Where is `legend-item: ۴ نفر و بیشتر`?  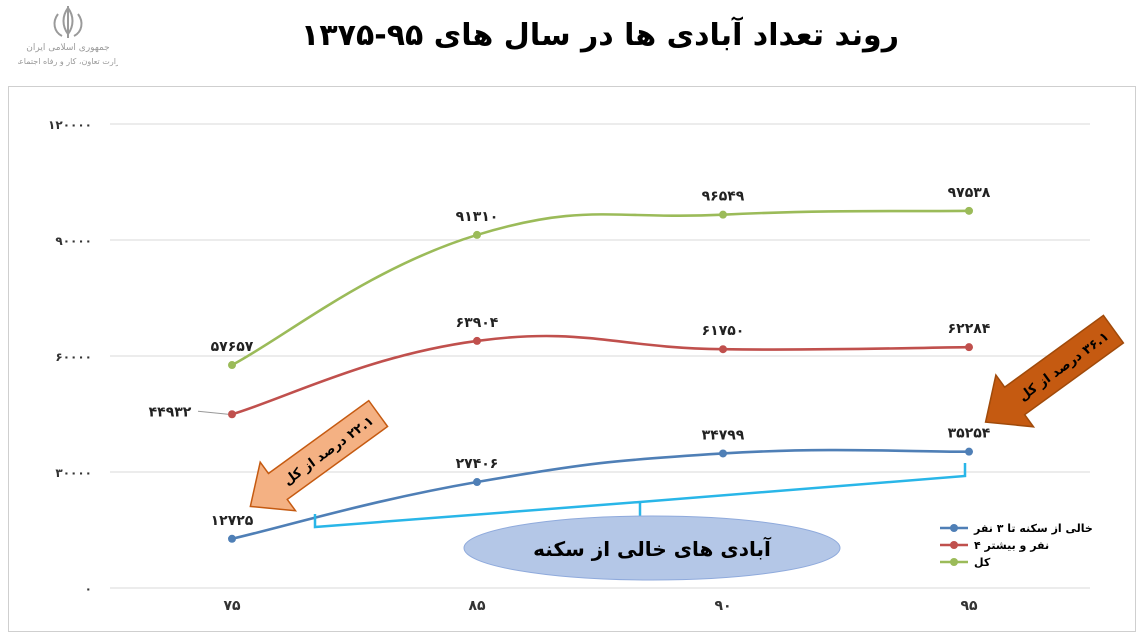
legend-item: ۴ نفر و بیشتر is located at coordinates (994, 545).